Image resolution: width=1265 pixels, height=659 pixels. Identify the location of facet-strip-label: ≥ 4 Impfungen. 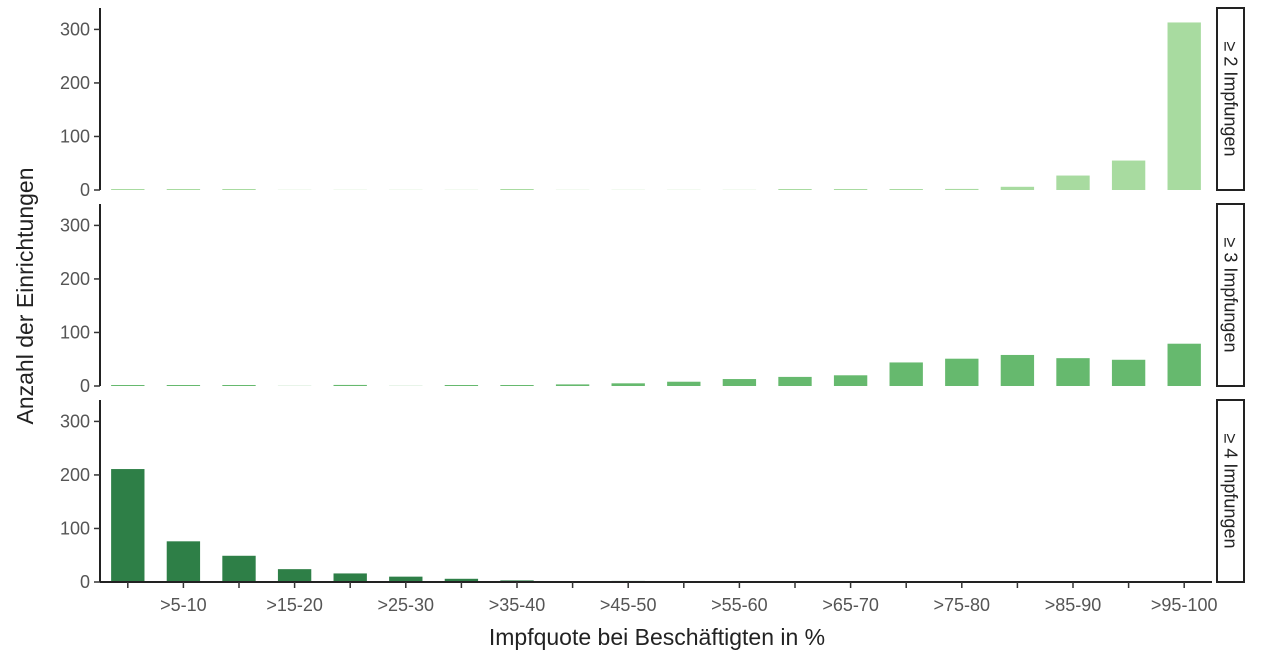
(1231, 491).